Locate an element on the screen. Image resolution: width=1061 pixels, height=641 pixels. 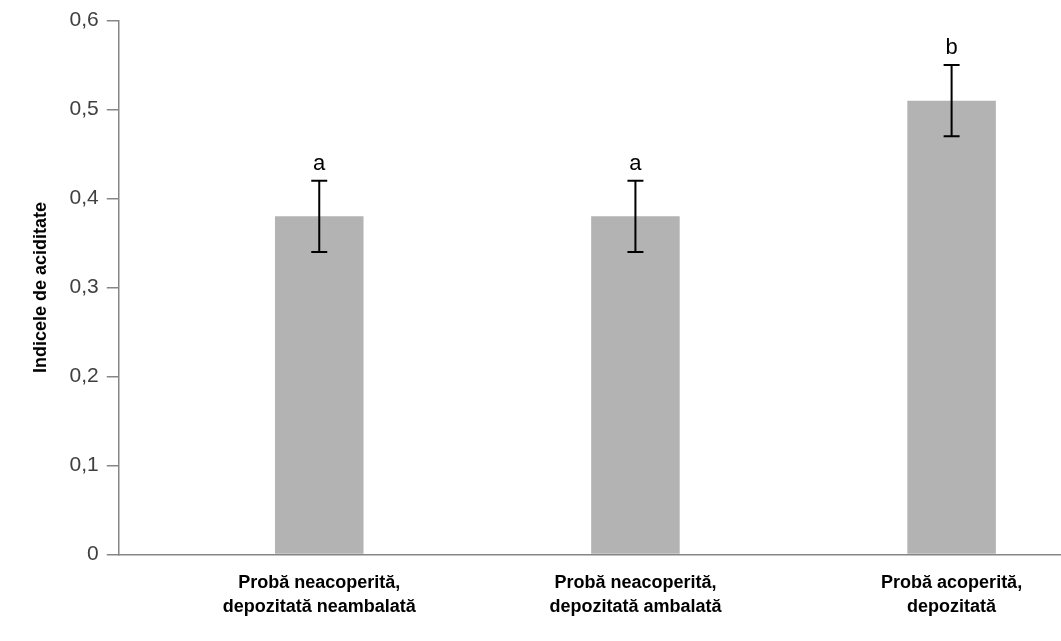
x-tick-label: Probă neacoperită, depozitată neambalată is located at coordinates (319, 593).